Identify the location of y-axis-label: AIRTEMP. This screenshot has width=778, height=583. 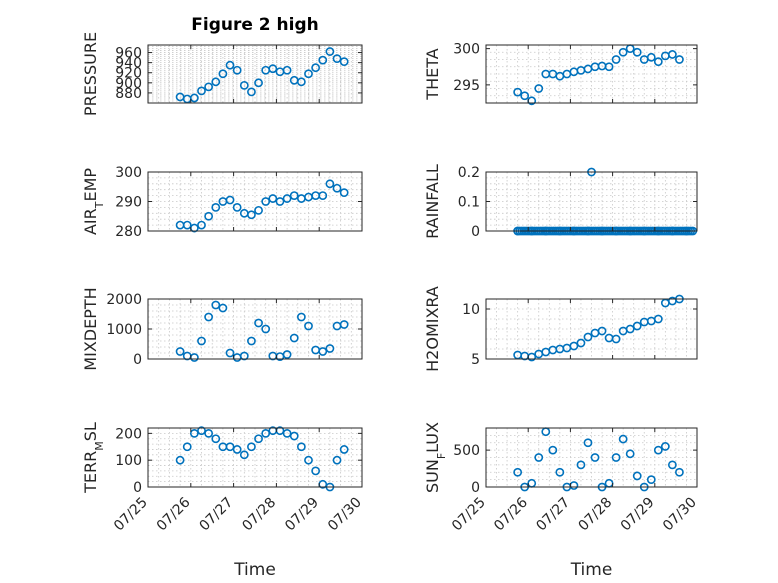
(93, 201).